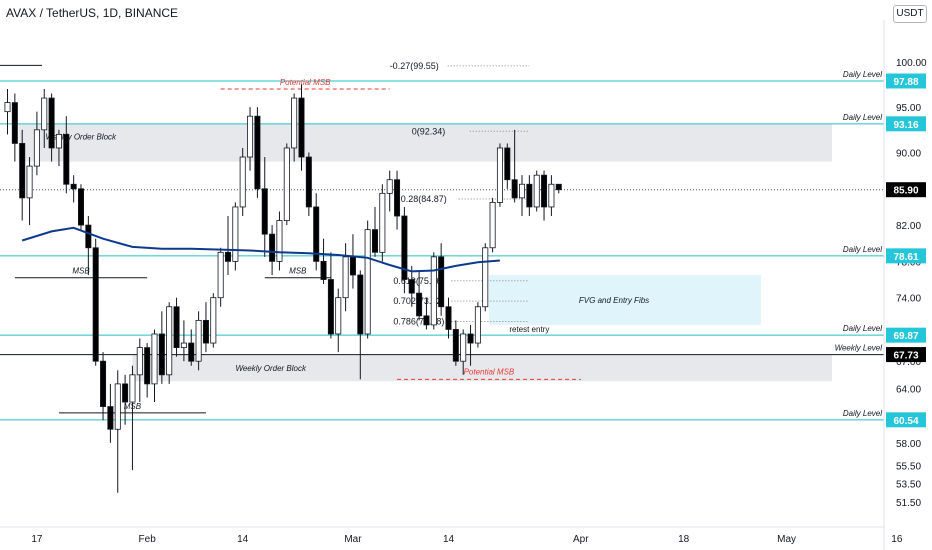 The height and width of the screenshot is (550, 932). Describe the element at coordinates (37, 539) in the screenshot. I see `x-tick-label: 17` at that location.